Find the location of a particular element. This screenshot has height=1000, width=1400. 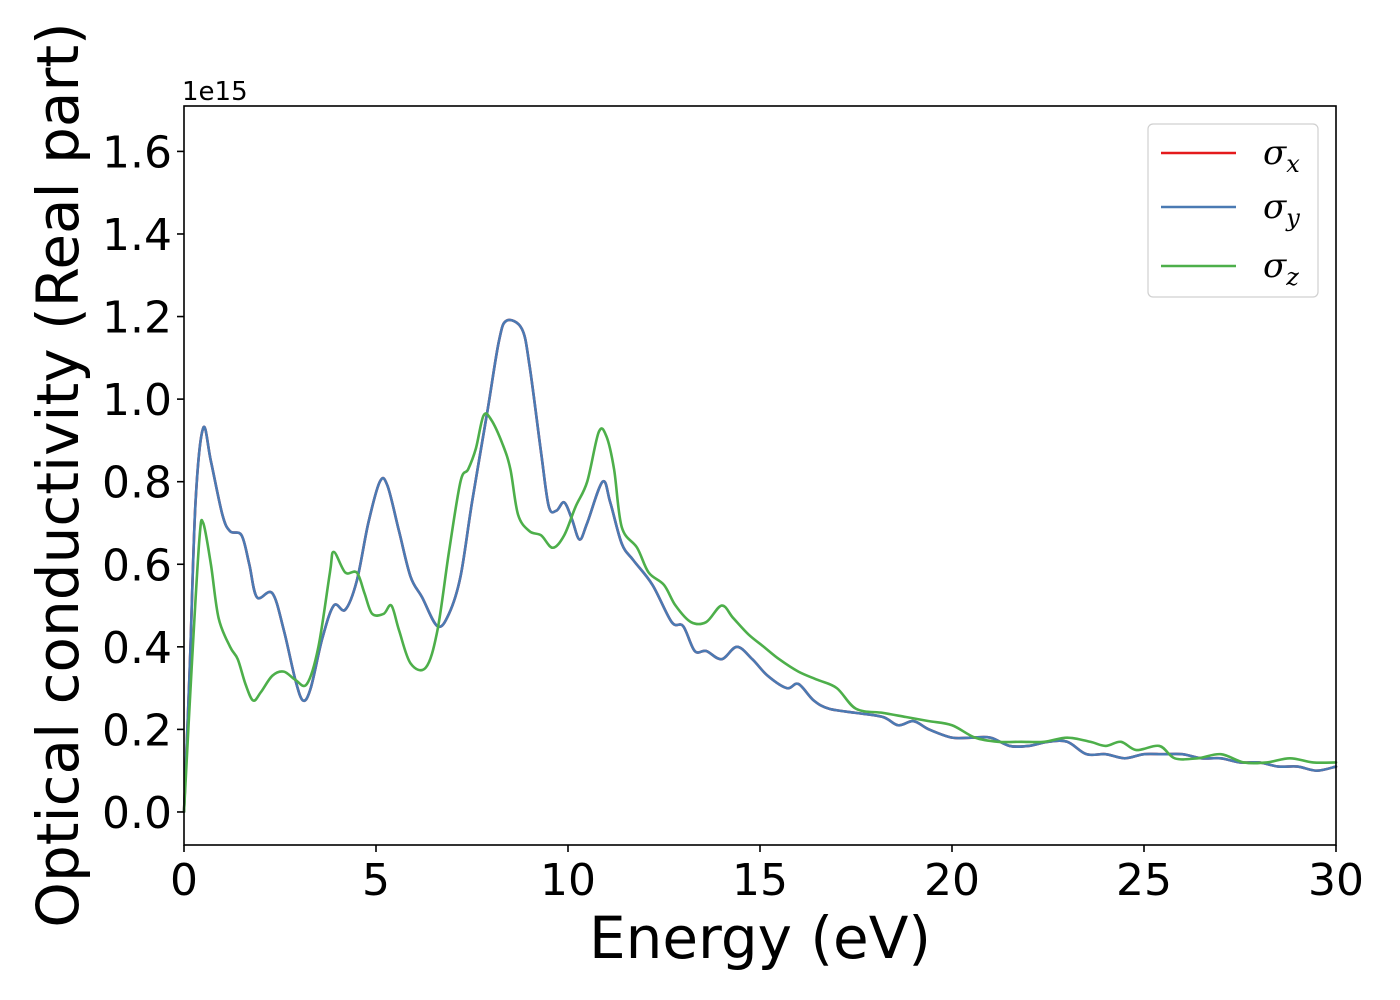

legend-box is located at coordinates (1233, 210).